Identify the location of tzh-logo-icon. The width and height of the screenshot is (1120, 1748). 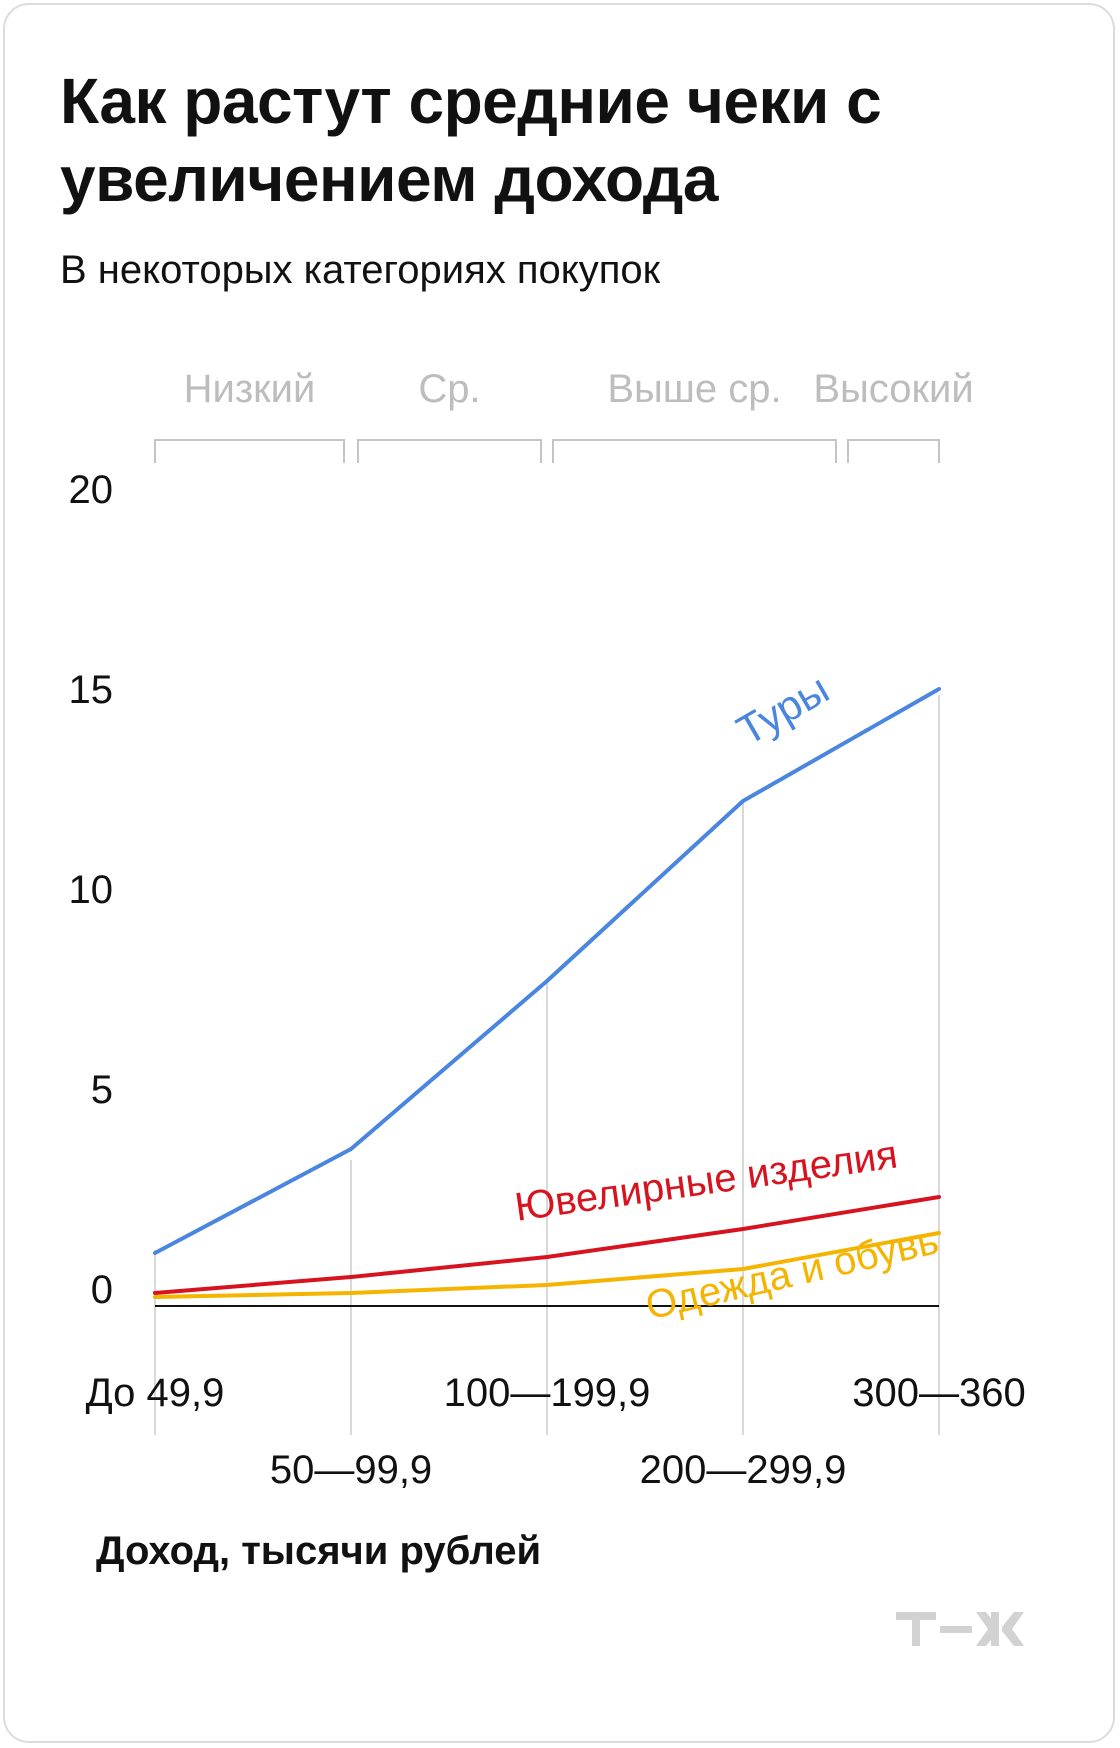
(960, 1629).